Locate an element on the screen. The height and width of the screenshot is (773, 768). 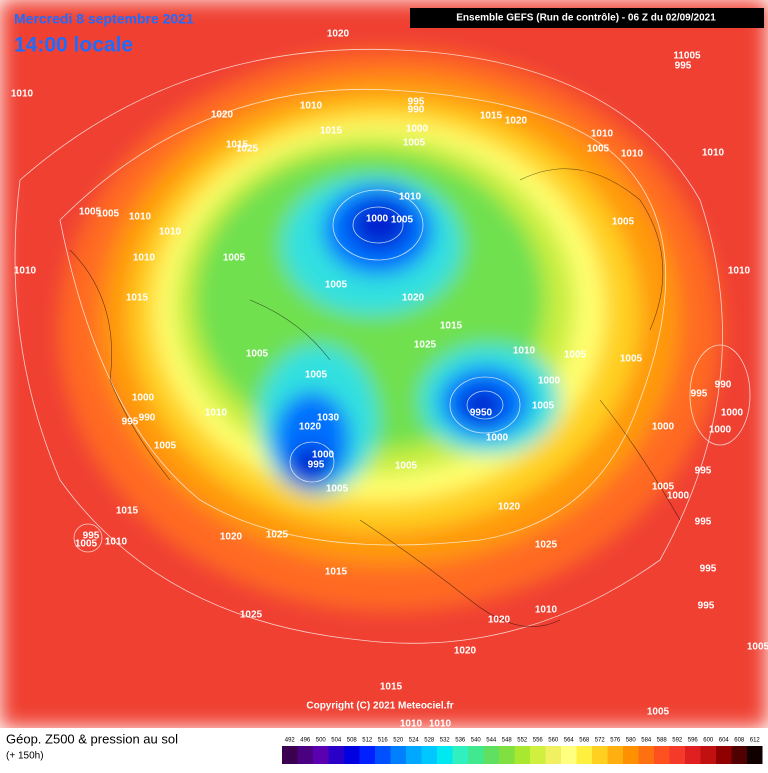
colorbar-label: 588 is located at coordinates (662, 741).